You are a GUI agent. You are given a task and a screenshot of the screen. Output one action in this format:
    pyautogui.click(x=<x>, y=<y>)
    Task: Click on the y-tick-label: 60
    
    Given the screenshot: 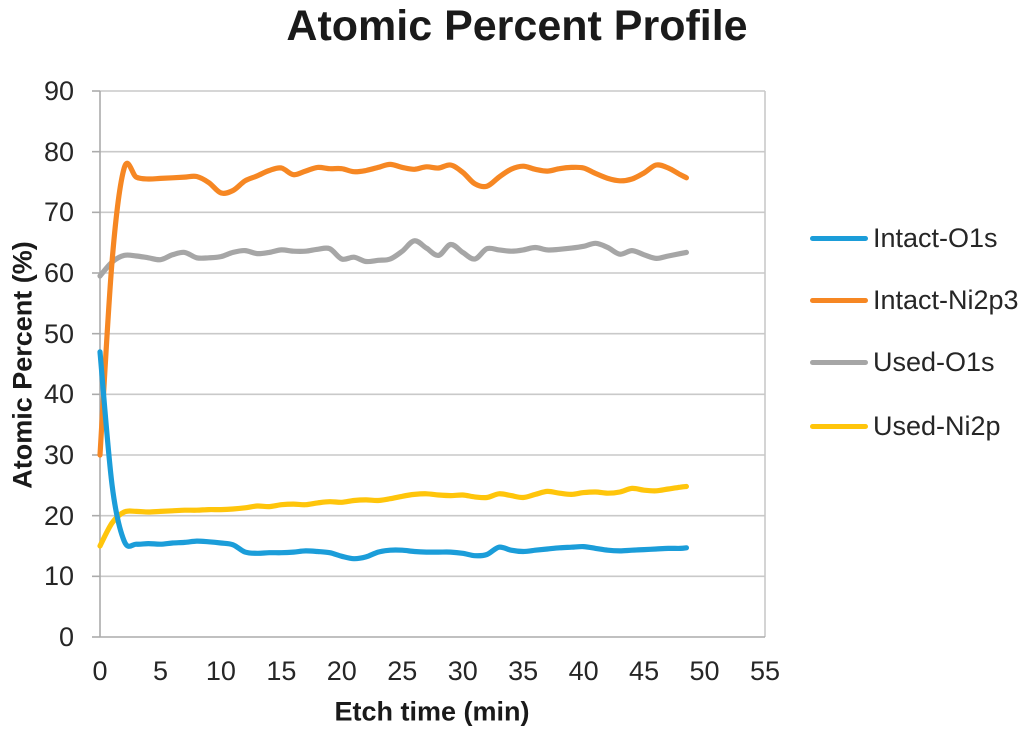 What is the action you would take?
    pyautogui.click(x=58, y=273)
    